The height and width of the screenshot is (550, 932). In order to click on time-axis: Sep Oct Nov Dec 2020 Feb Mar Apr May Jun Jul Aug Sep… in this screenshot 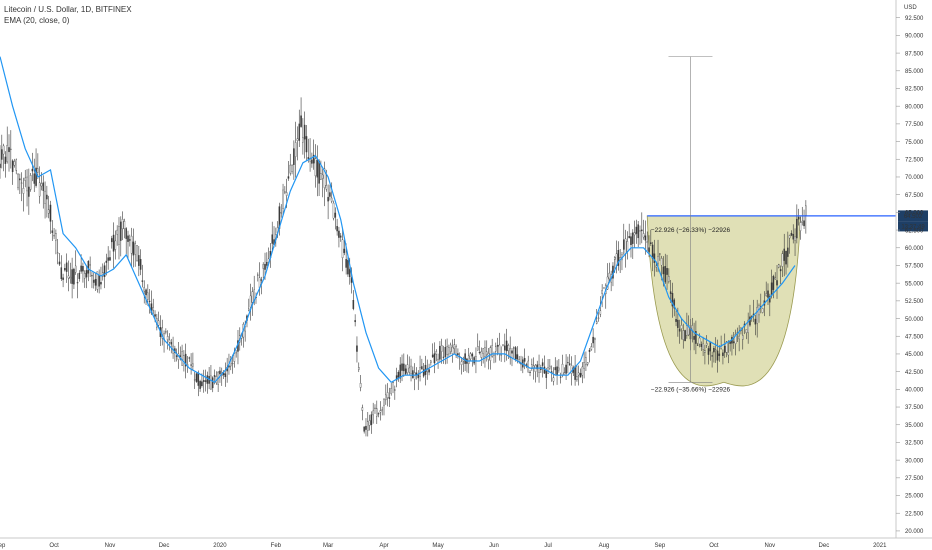, I will do `click(443, 546)`.